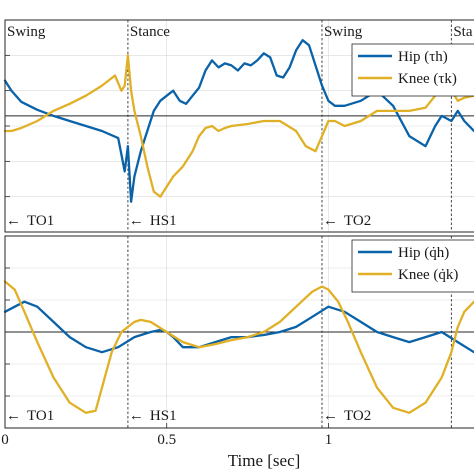  Describe the element at coordinates (428, 275) in the screenshot. I see `legend-label: Knee (q̇k)` at that location.